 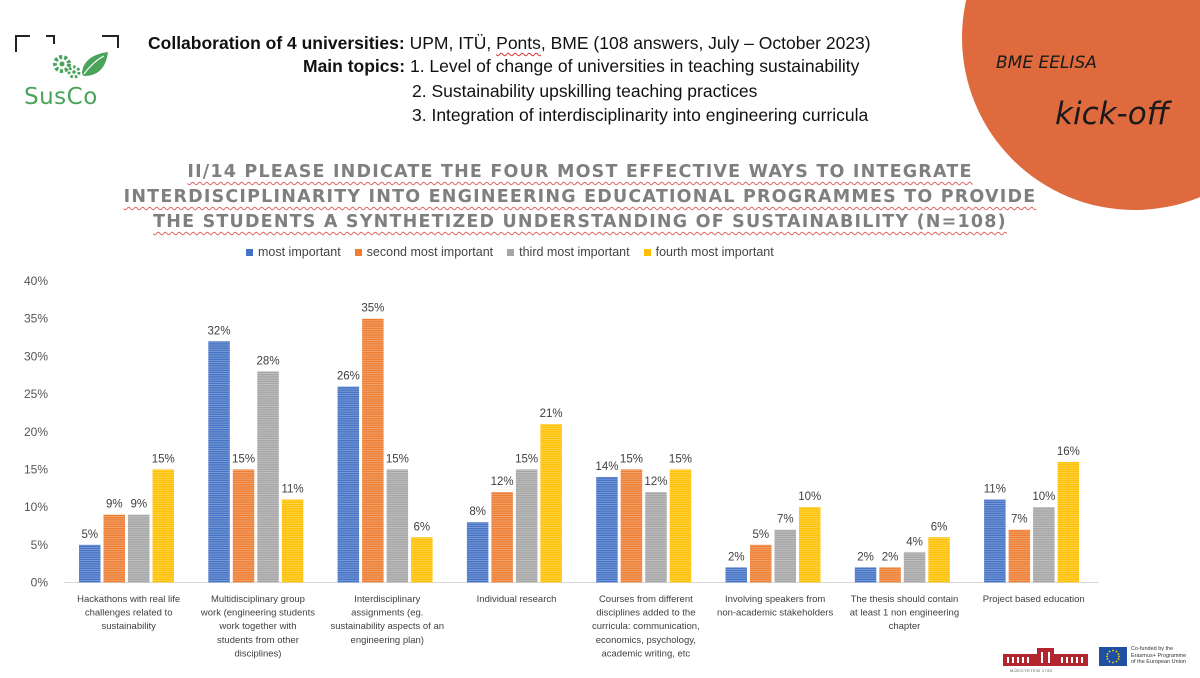 What do you see at coordinates (36, 394) in the screenshot?
I see `y-tick-label: 25%` at bounding box center [36, 394].